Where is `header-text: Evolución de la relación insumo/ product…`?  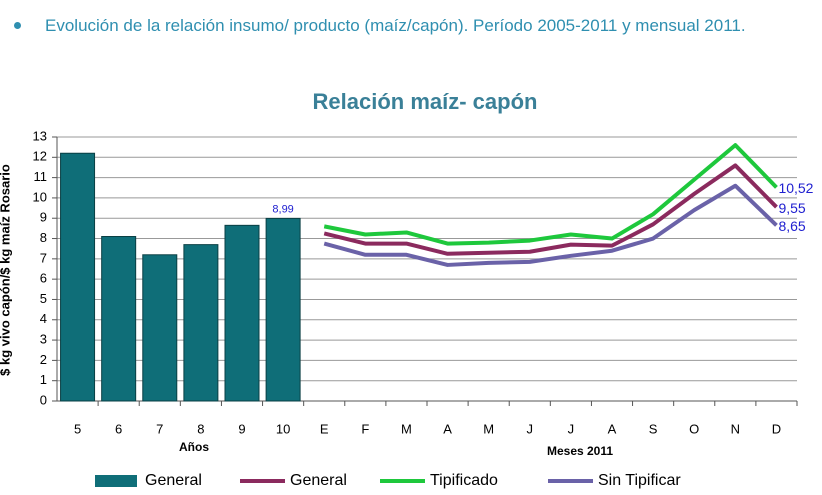 header-text: Evolución de la relación insumo/ product… is located at coordinates (395, 25).